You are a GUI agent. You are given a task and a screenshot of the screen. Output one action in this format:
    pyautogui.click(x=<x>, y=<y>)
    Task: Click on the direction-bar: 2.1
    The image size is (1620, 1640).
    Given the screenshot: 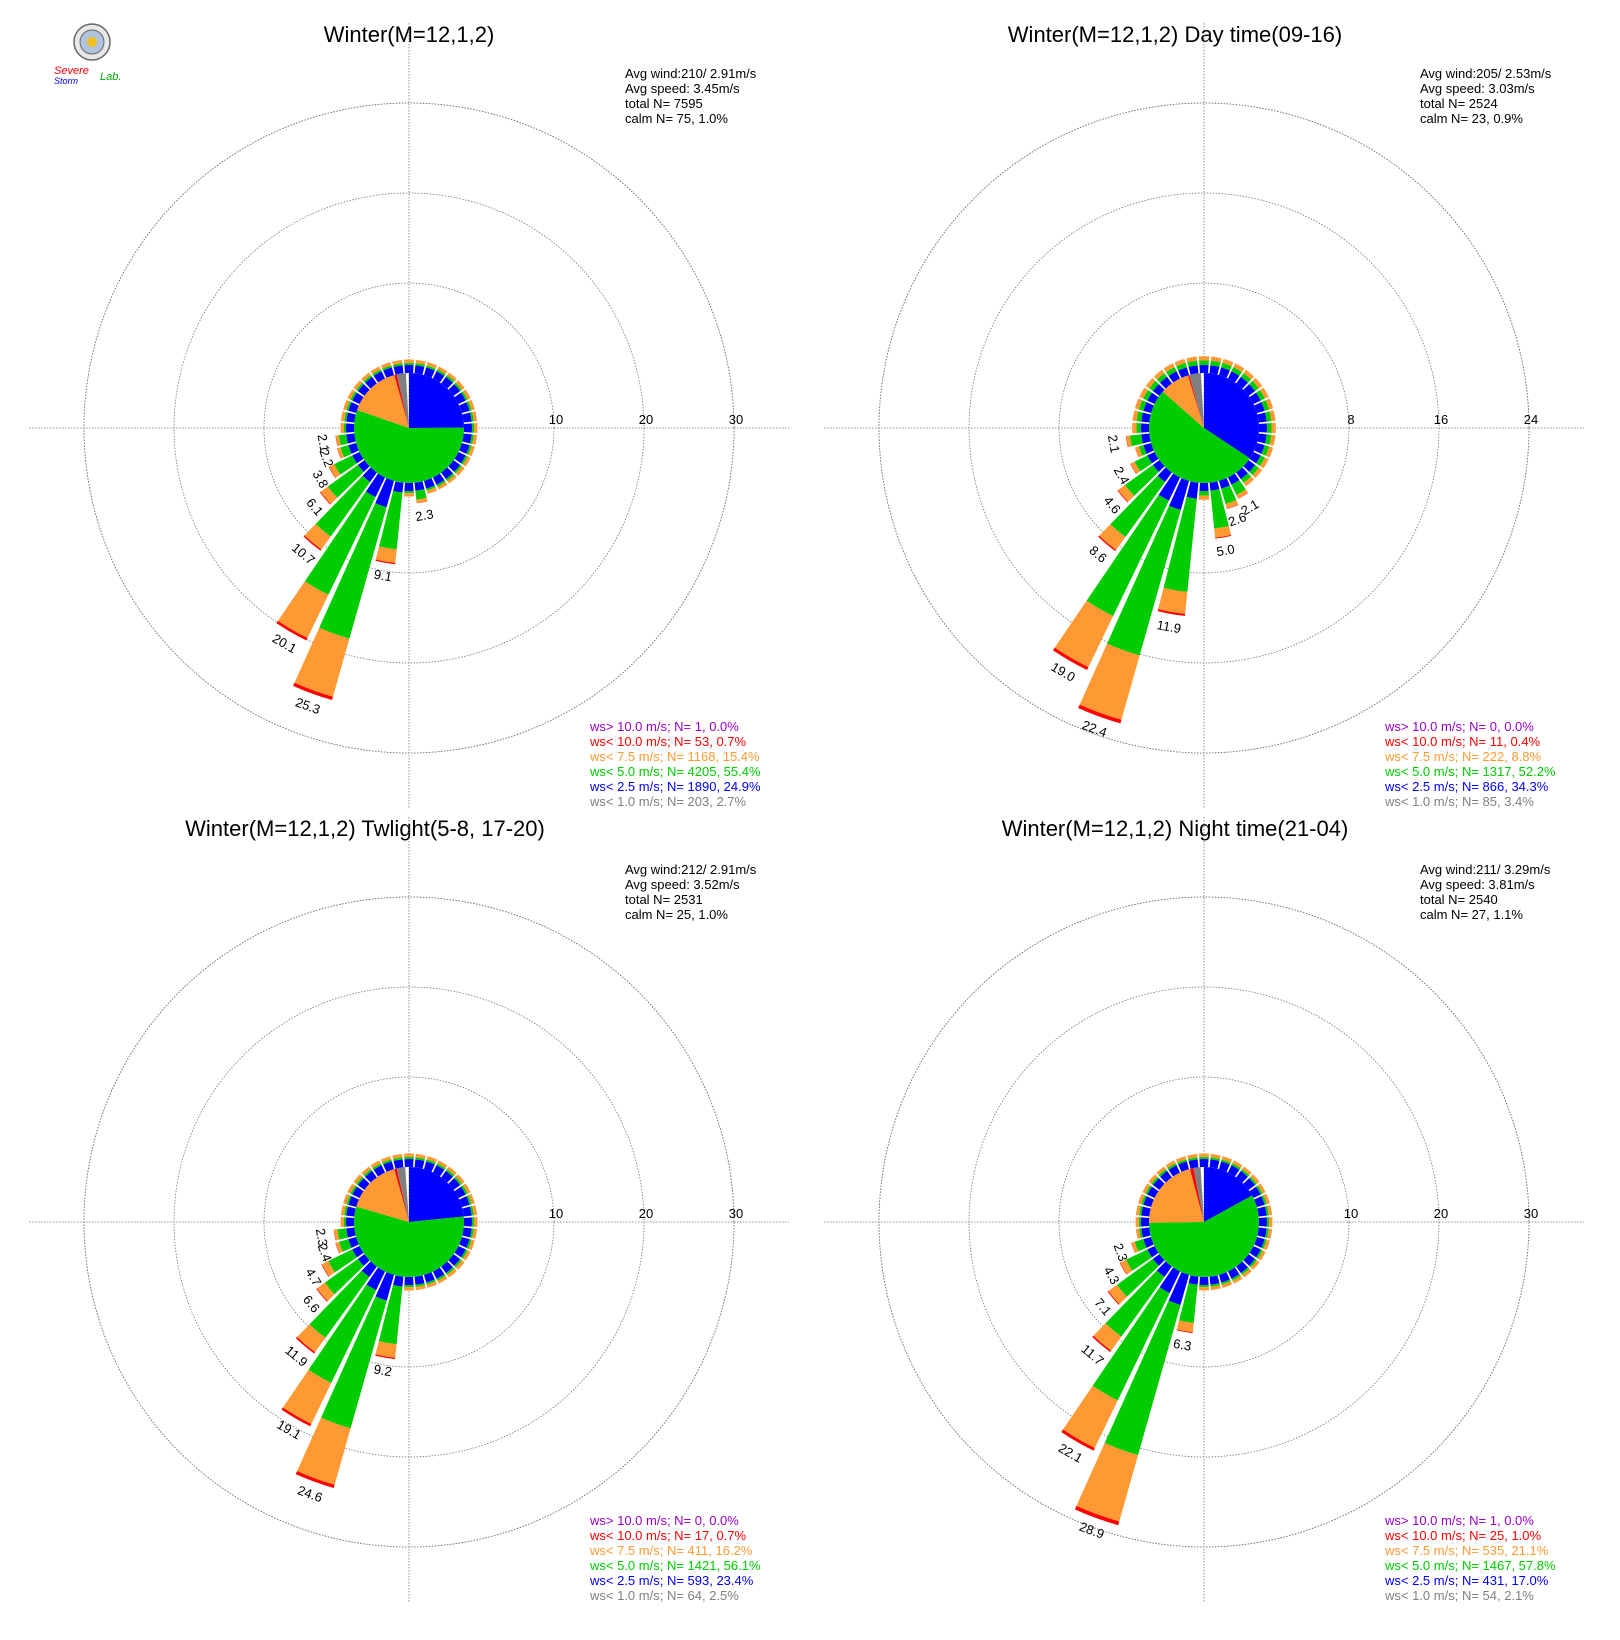 What is the action you would take?
    pyautogui.click(x=335, y=443)
    